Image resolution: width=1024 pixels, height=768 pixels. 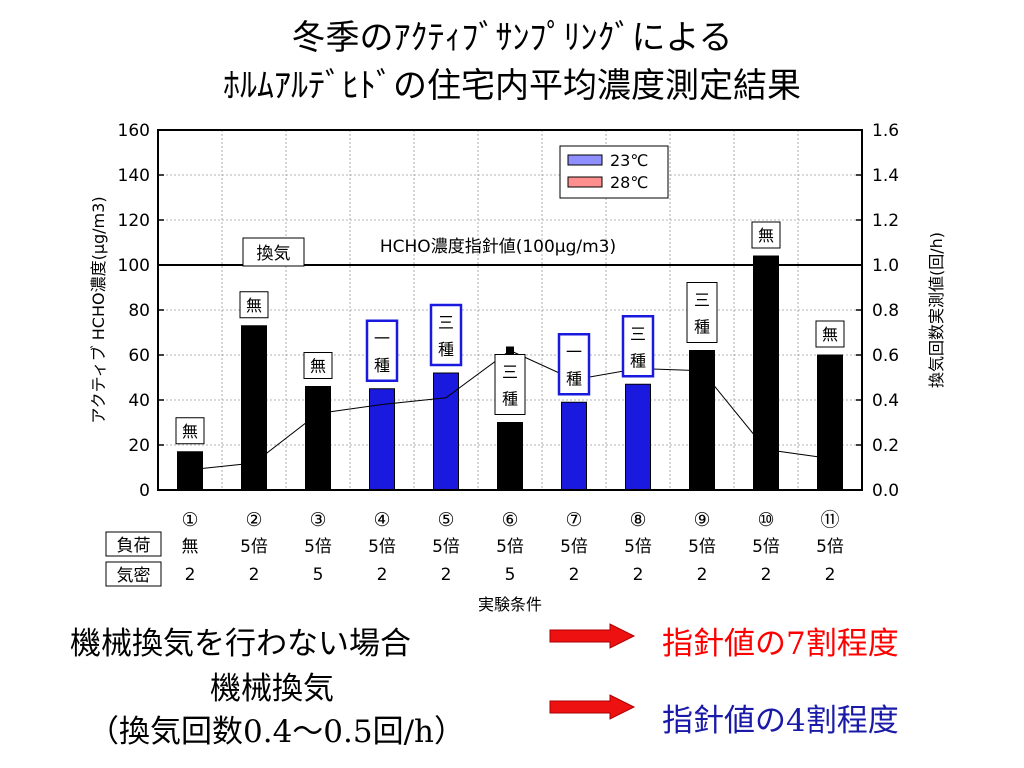 I want to click on y-tick-label-right: 1.4, so click(x=885, y=176).